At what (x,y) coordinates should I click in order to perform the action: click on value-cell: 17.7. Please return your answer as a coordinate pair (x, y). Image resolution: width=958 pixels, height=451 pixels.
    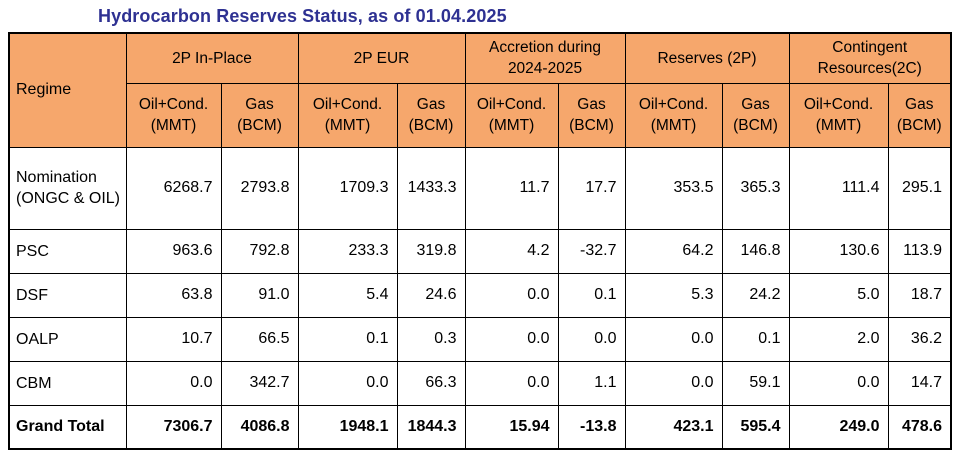
    Looking at the image, I should click on (591, 188).